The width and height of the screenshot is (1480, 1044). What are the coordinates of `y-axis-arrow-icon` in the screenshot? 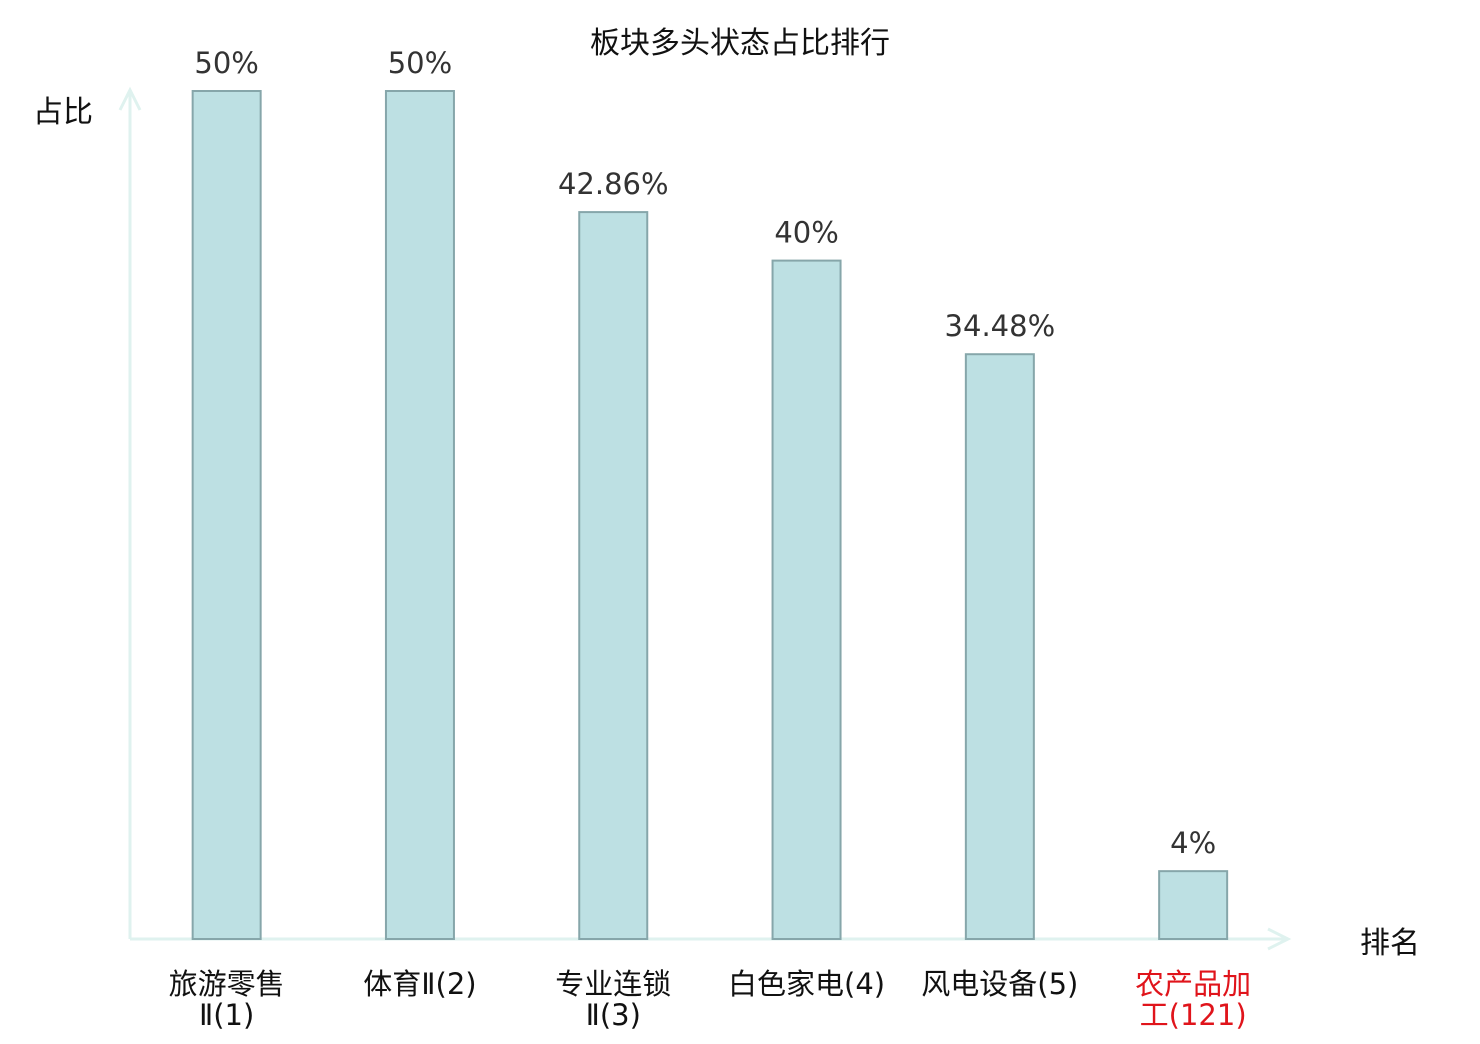 It's located at (130, 98).